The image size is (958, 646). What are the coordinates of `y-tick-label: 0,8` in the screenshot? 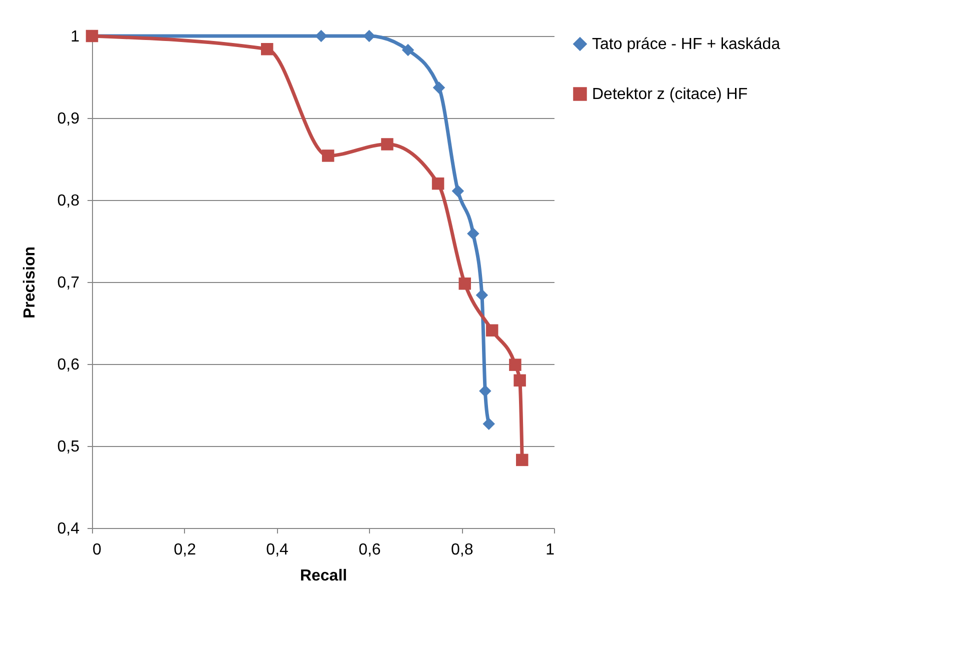 It's located at (68, 201).